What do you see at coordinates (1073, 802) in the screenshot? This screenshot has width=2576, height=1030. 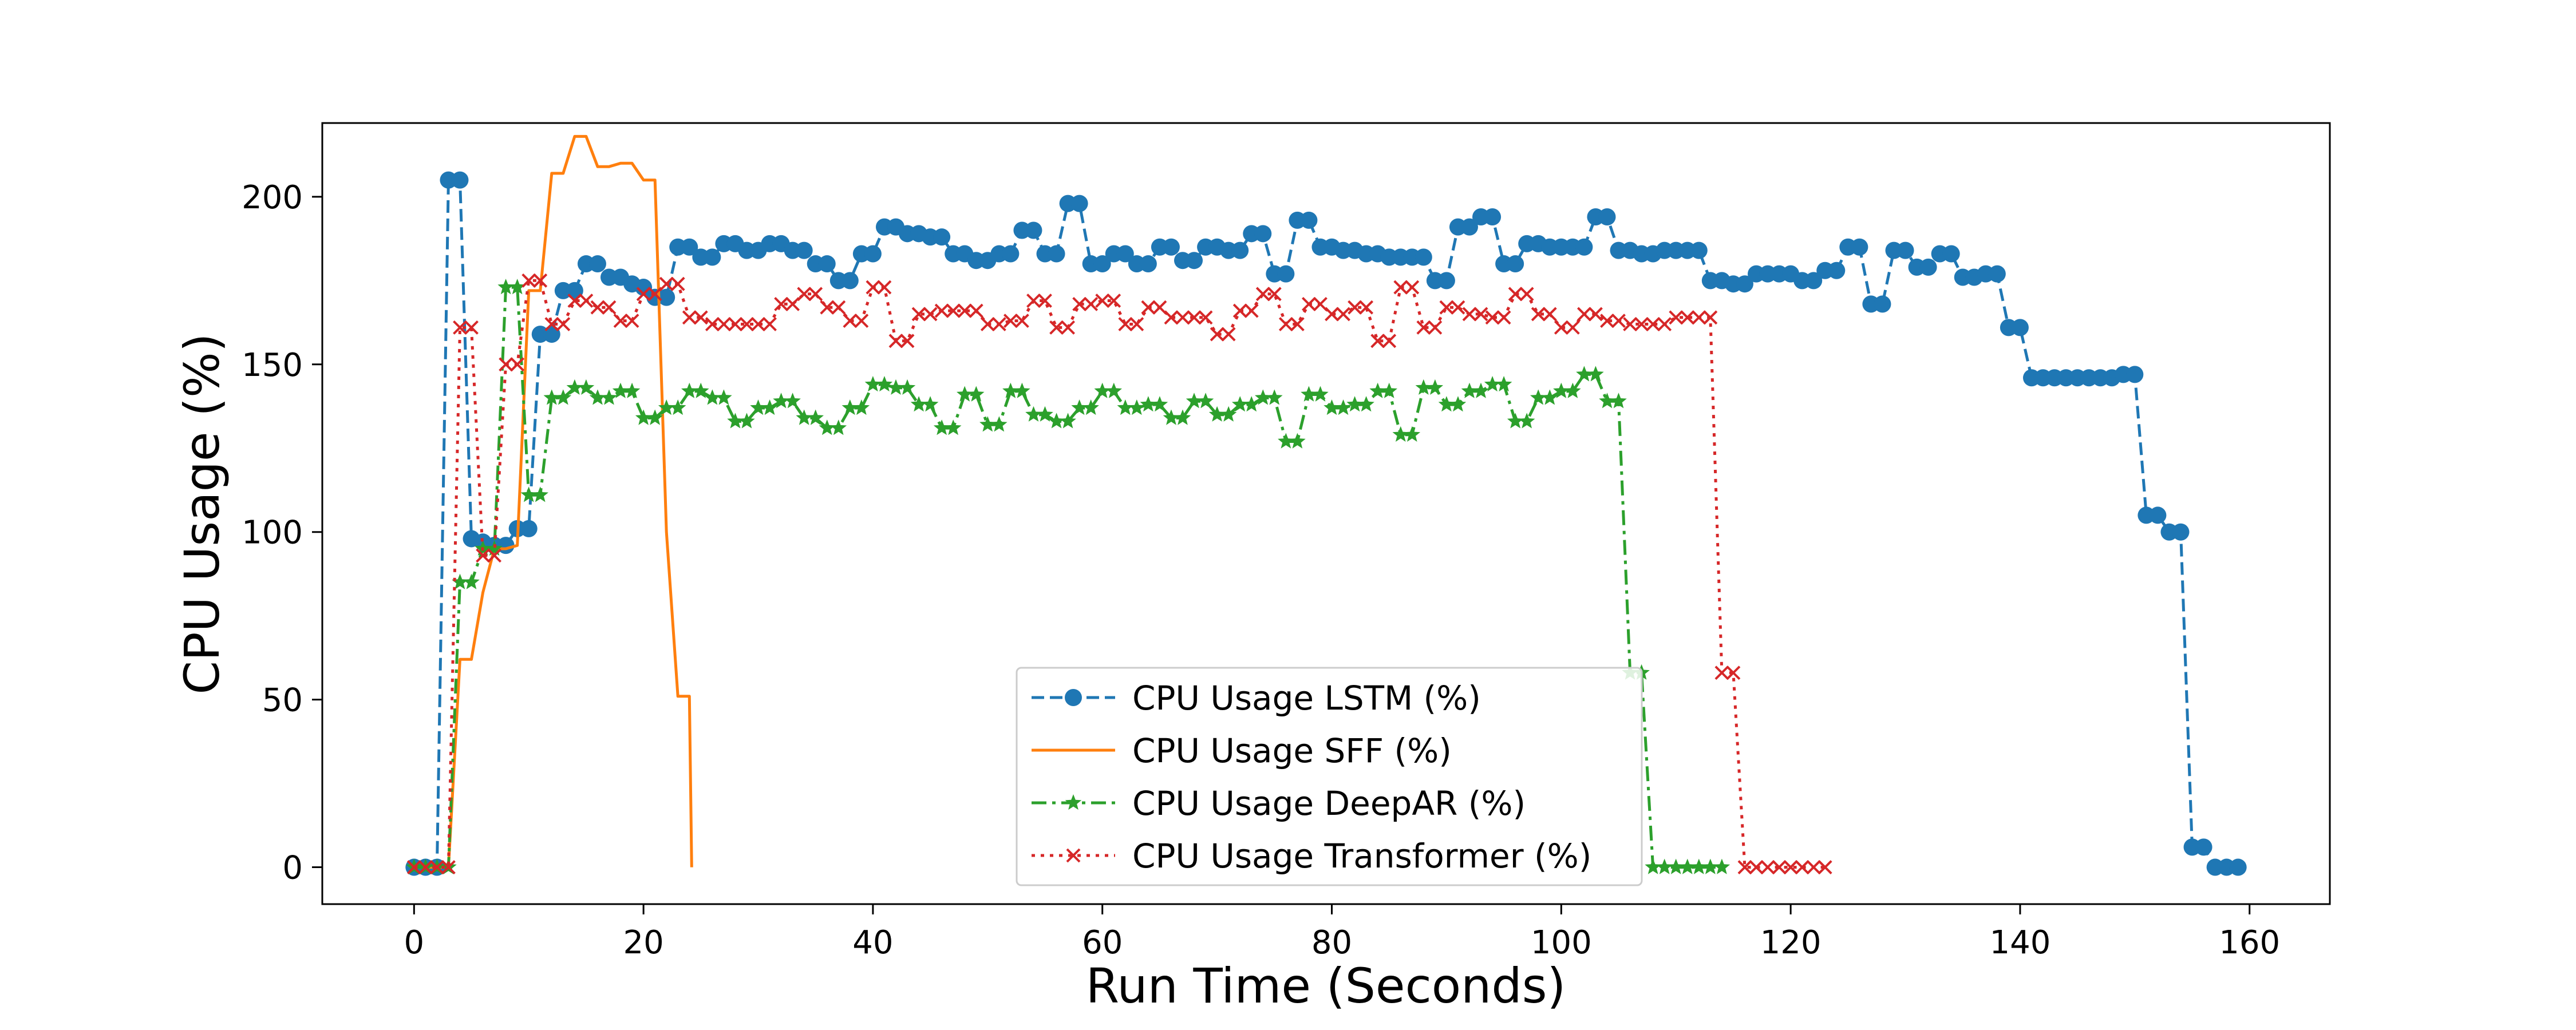 I see `legend-marker` at bounding box center [1073, 802].